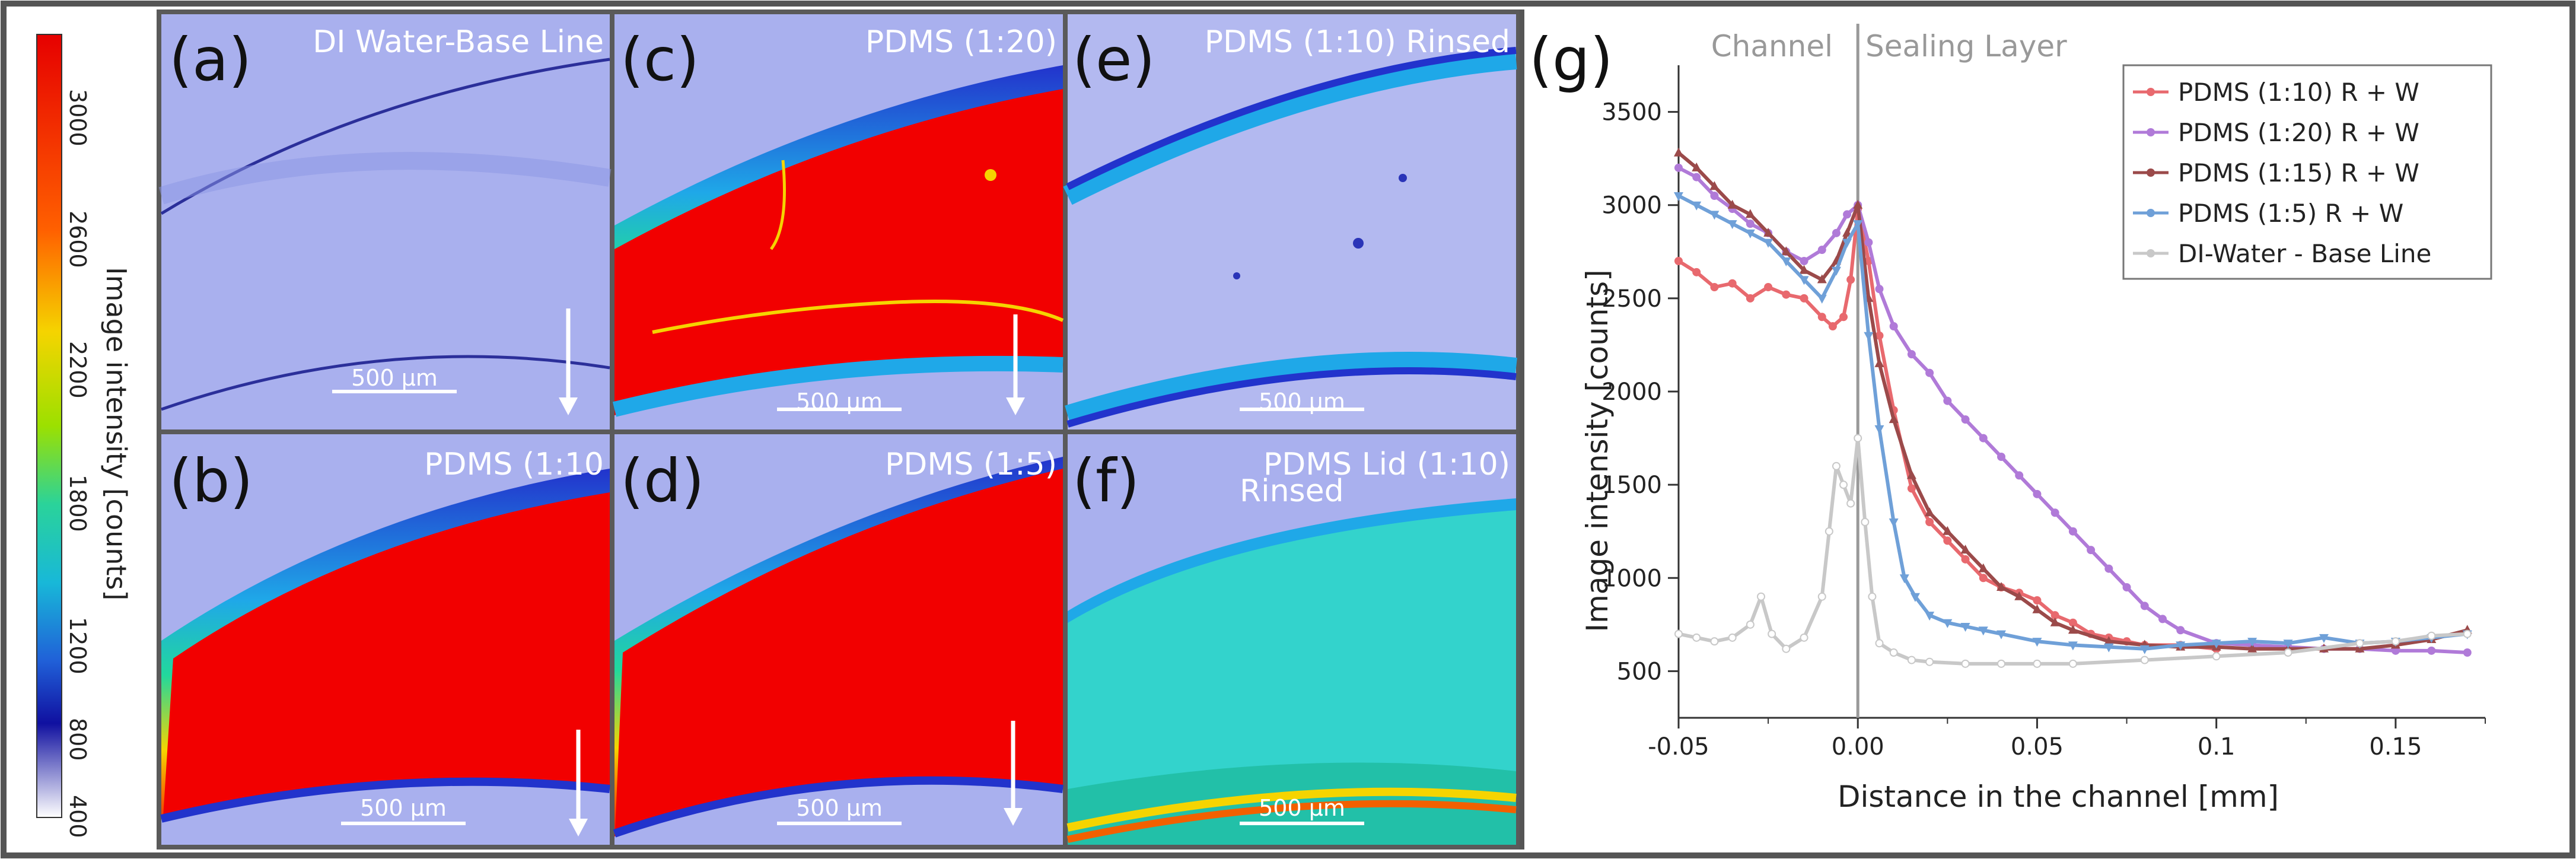  Describe the element at coordinates (659, 60) in the screenshot. I see `panel-label-c: (c)` at that location.